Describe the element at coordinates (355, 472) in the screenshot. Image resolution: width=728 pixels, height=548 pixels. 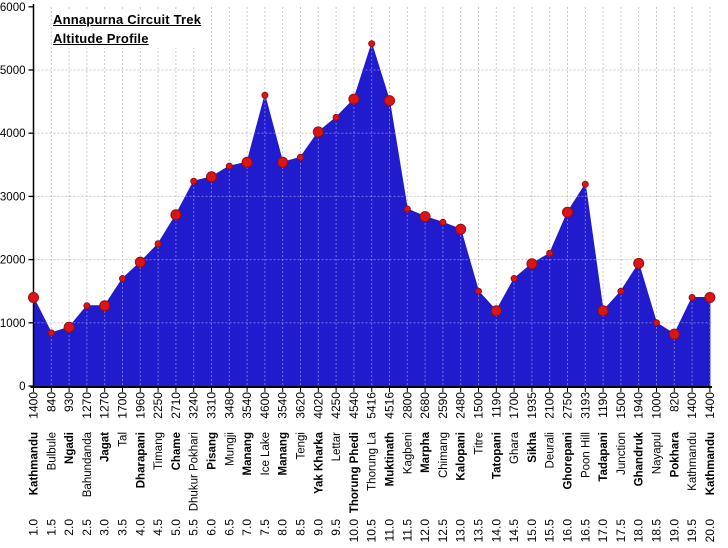
I see `x-place-label: Thorung Phedi` at that location.